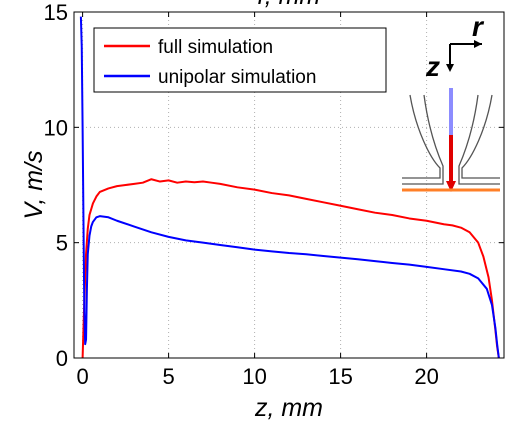  I want to click on y-tick-labels: 0 5 10 15, so click(56, 185).